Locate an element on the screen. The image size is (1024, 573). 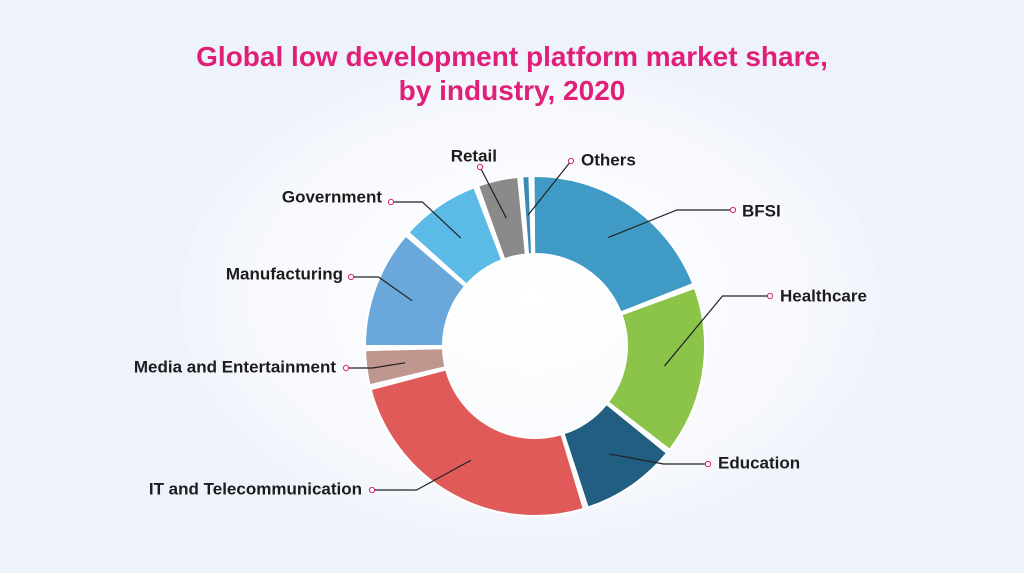
label-education: Education is located at coordinates (759, 462).